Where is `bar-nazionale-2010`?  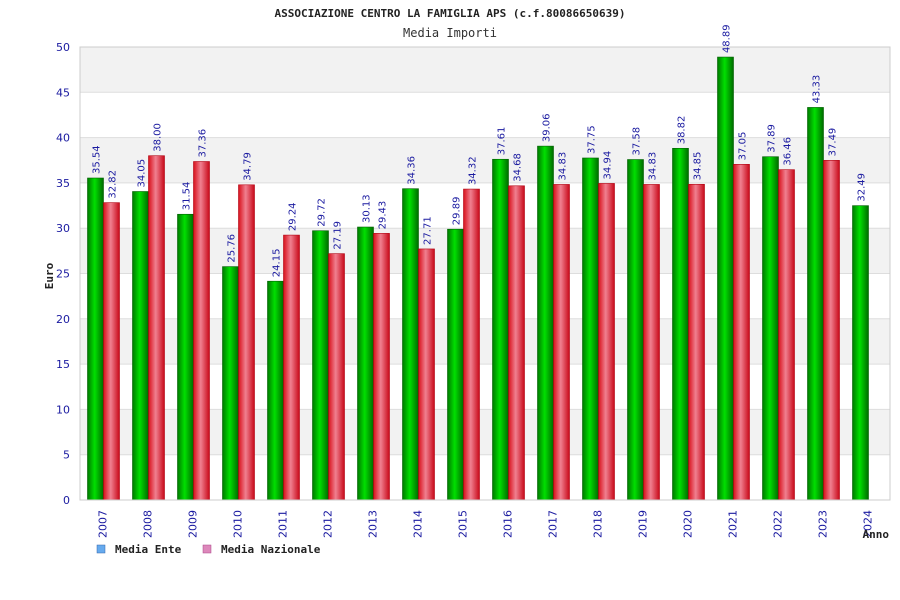 bar-nazionale-2010 is located at coordinates (246, 342).